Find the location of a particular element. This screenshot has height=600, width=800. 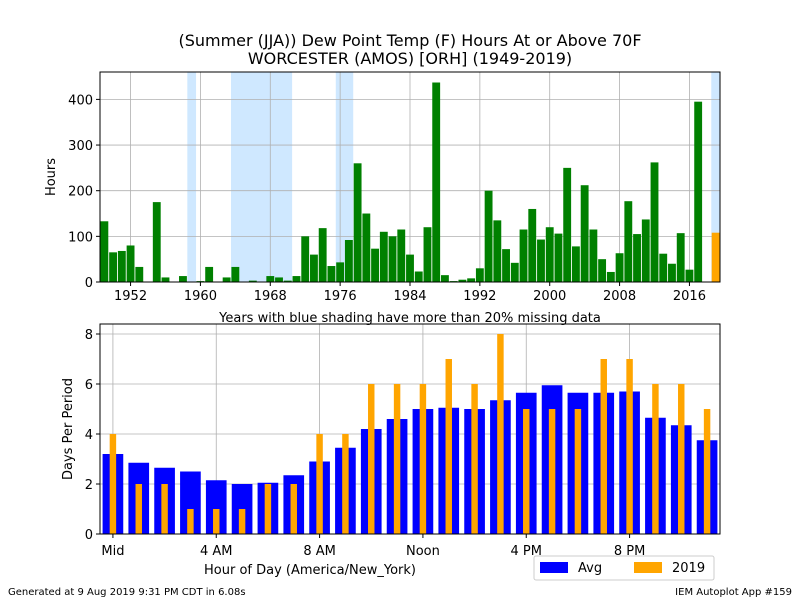

x-tick-label: 1960 is located at coordinates (200, 296).